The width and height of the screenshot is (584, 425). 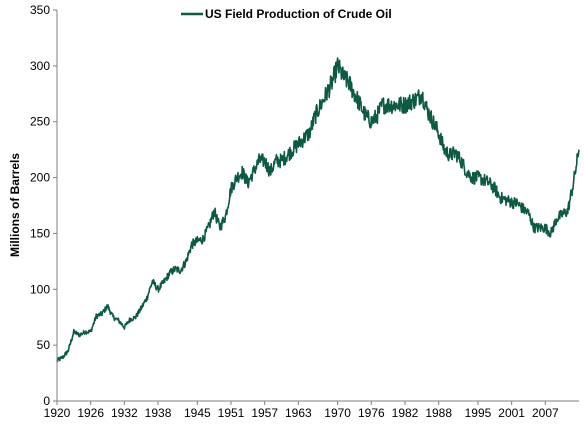 I want to click on legend: US Field Production of Crude Oil, so click(x=286, y=14).